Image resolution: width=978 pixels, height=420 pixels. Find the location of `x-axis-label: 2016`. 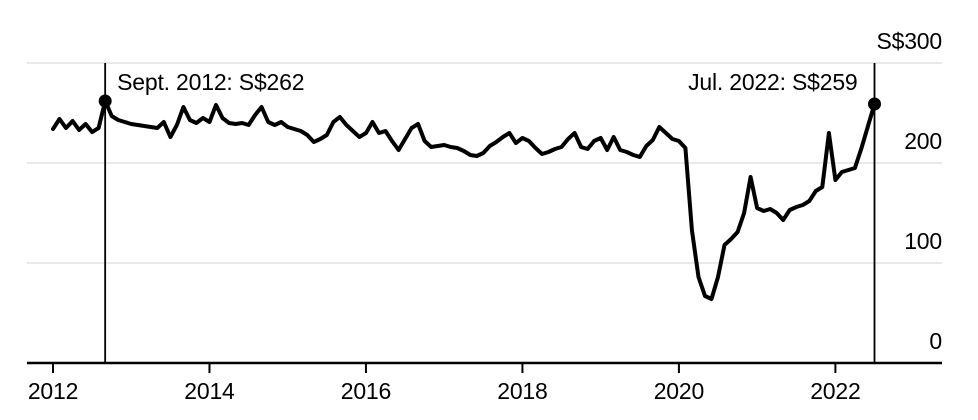

x-axis-label: 2016 is located at coordinates (366, 391).